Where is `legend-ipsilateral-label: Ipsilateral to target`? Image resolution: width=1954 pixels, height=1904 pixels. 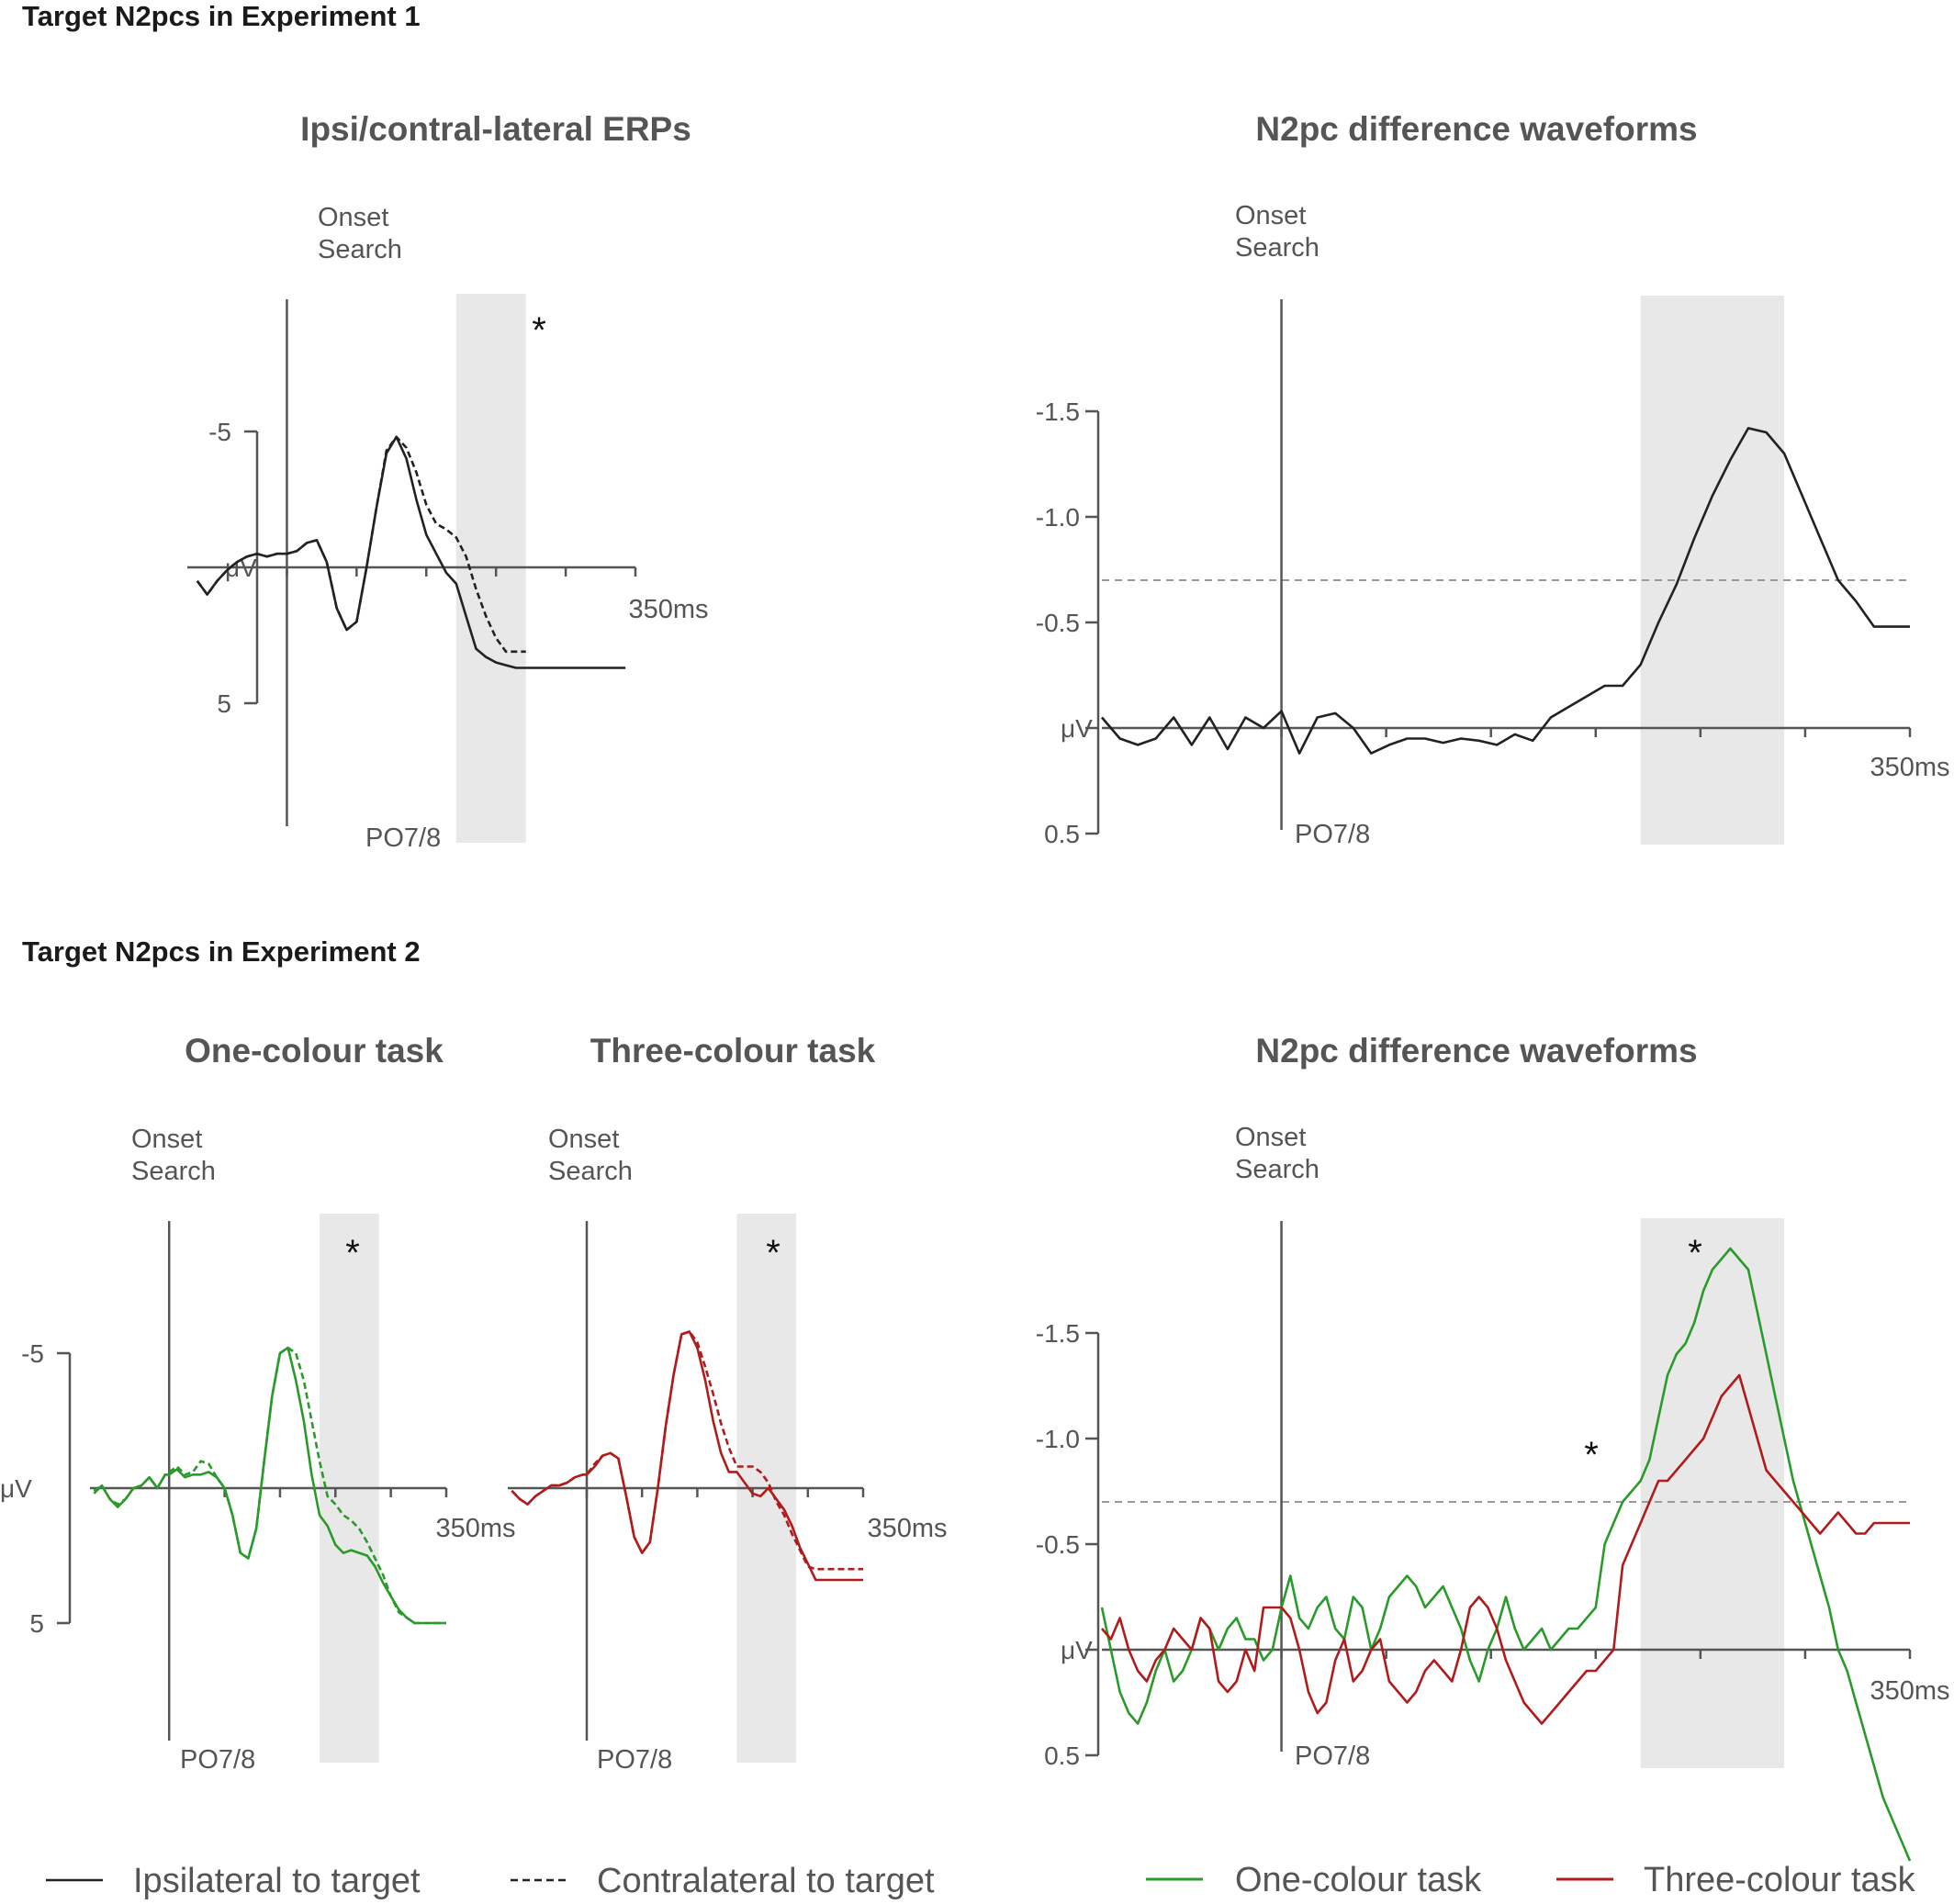
legend-ipsilateral-label: Ipsilateral to target is located at coordinates (277, 1881).